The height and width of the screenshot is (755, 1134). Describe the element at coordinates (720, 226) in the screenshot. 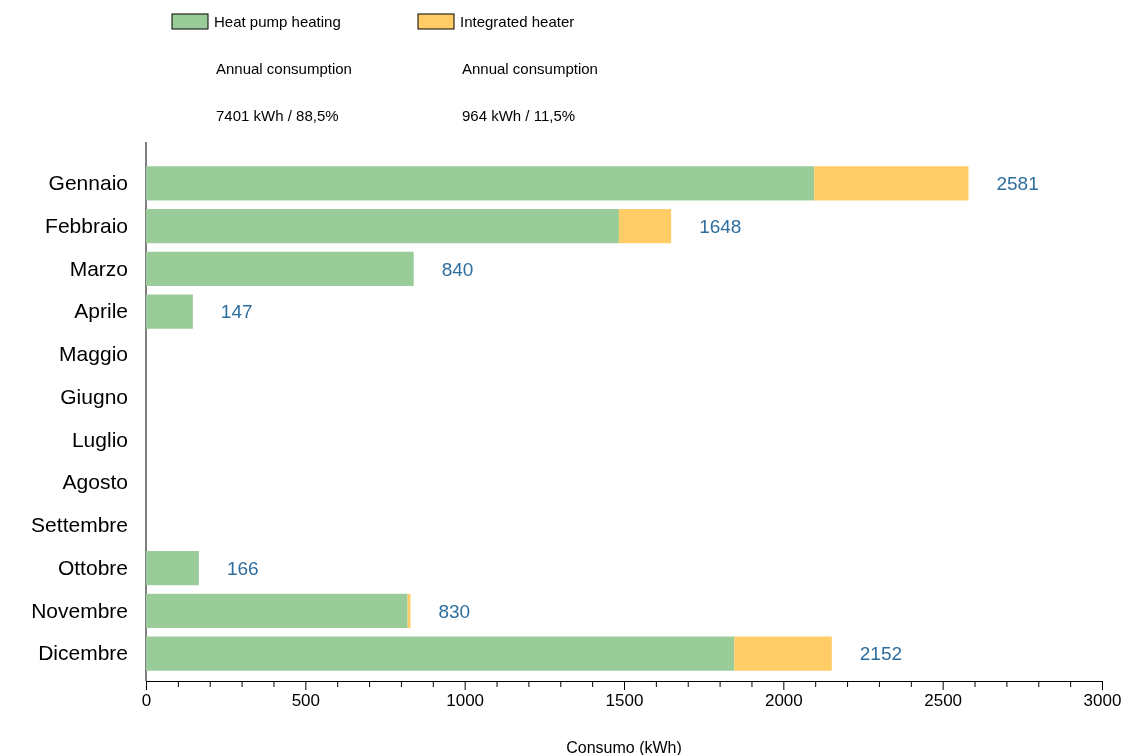

I see `total-label: 1648` at that location.